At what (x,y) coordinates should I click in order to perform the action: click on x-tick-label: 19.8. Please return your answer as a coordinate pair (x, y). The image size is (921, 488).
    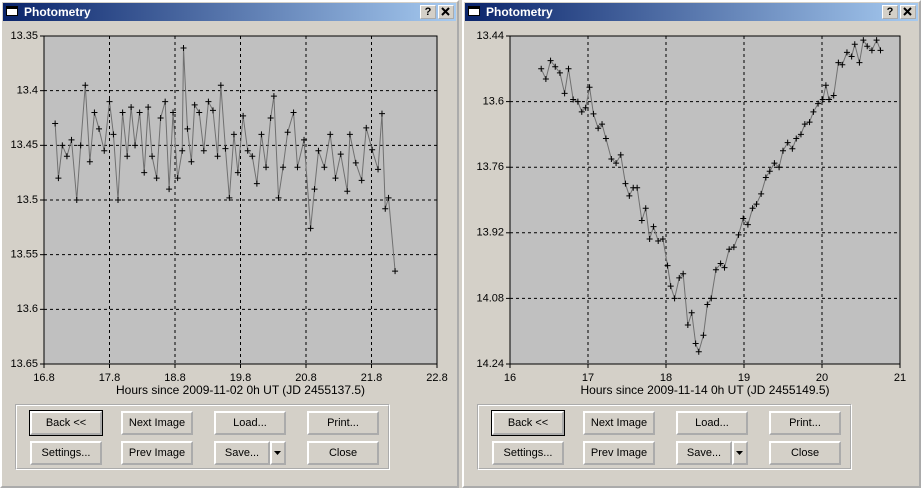
    Looking at the image, I should click on (240, 378).